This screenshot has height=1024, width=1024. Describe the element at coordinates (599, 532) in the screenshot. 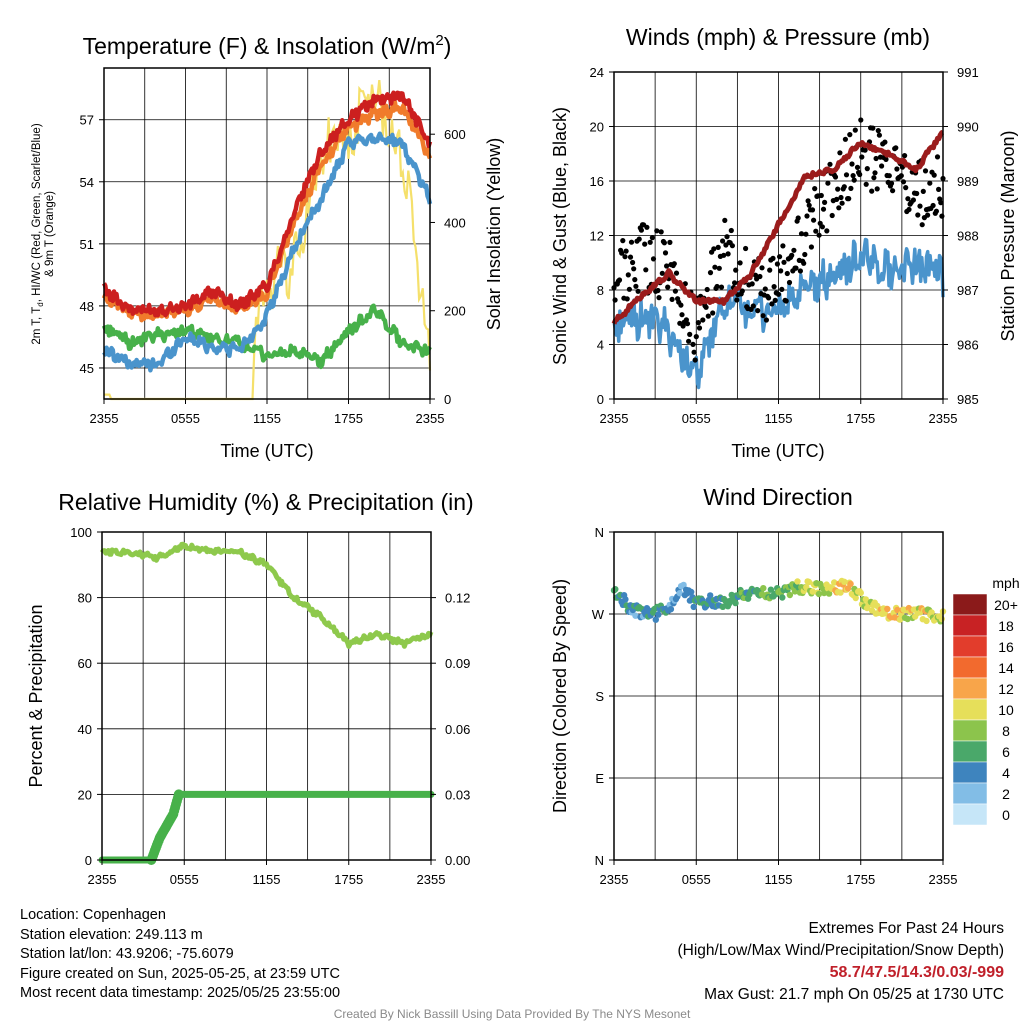

I see `y-tick-label: N` at that location.